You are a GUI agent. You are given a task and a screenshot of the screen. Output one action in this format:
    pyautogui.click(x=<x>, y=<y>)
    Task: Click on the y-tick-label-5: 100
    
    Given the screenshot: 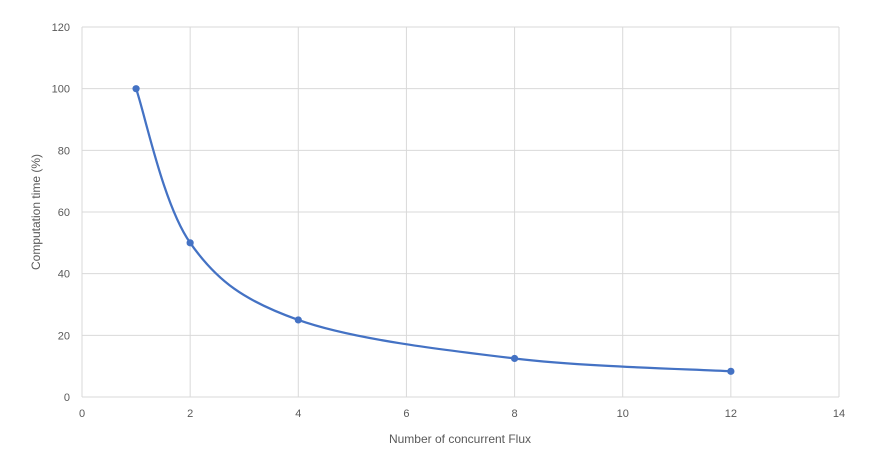 What is the action you would take?
    pyautogui.click(x=61, y=90)
    